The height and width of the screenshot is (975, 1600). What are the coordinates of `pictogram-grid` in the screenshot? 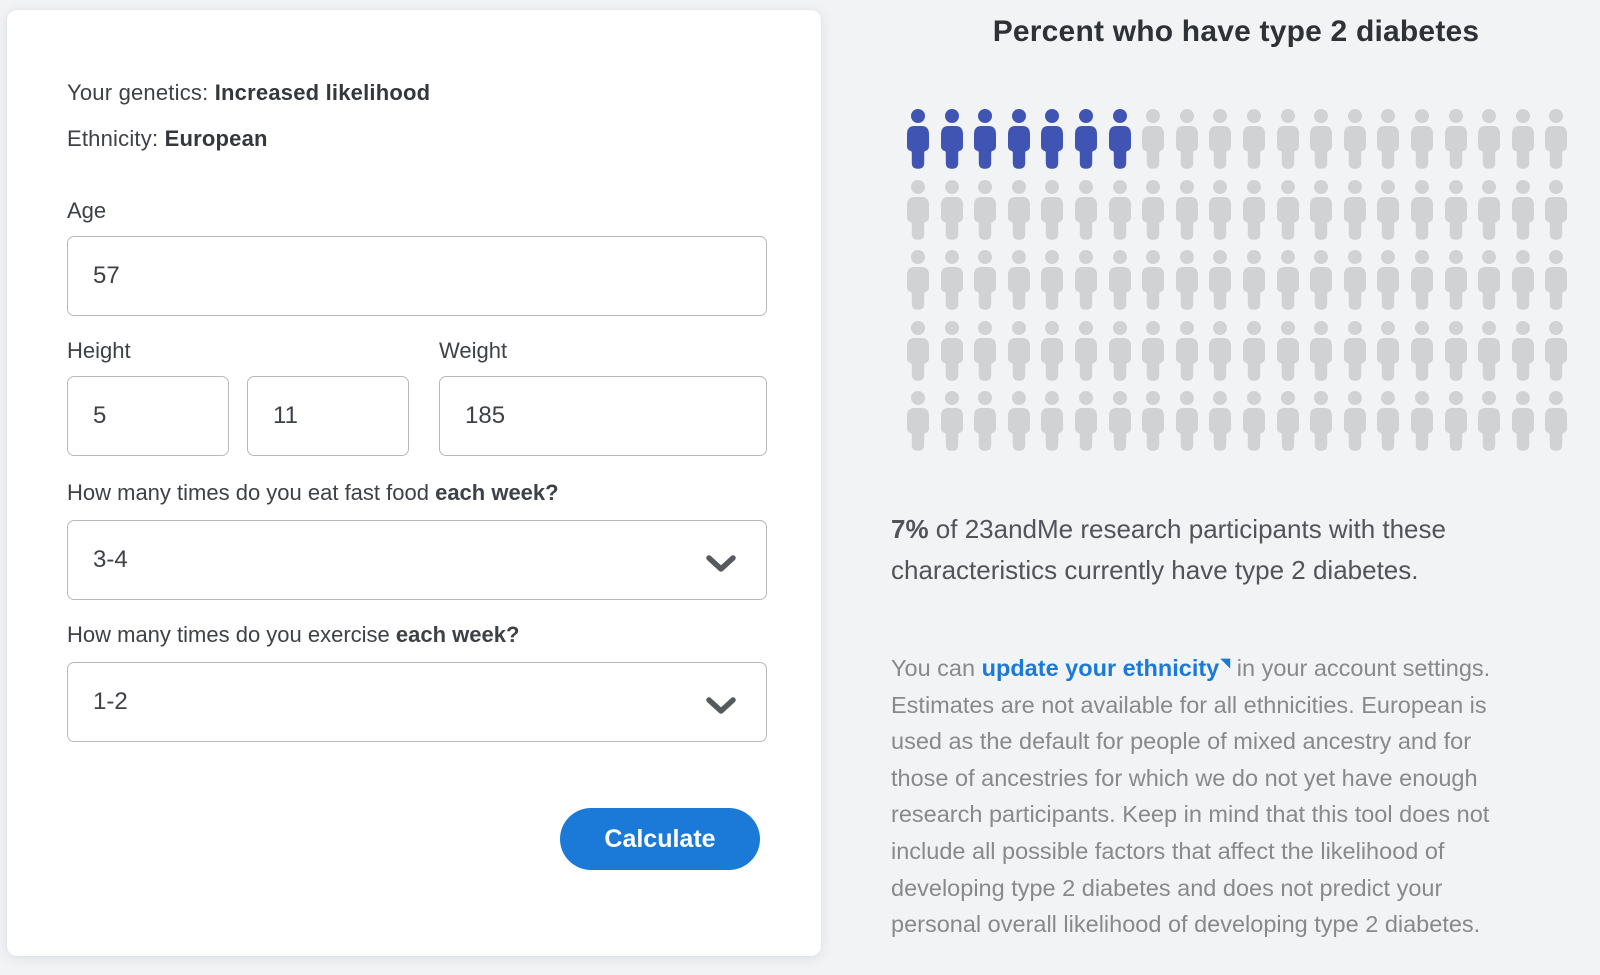 It's located at (1237, 280).